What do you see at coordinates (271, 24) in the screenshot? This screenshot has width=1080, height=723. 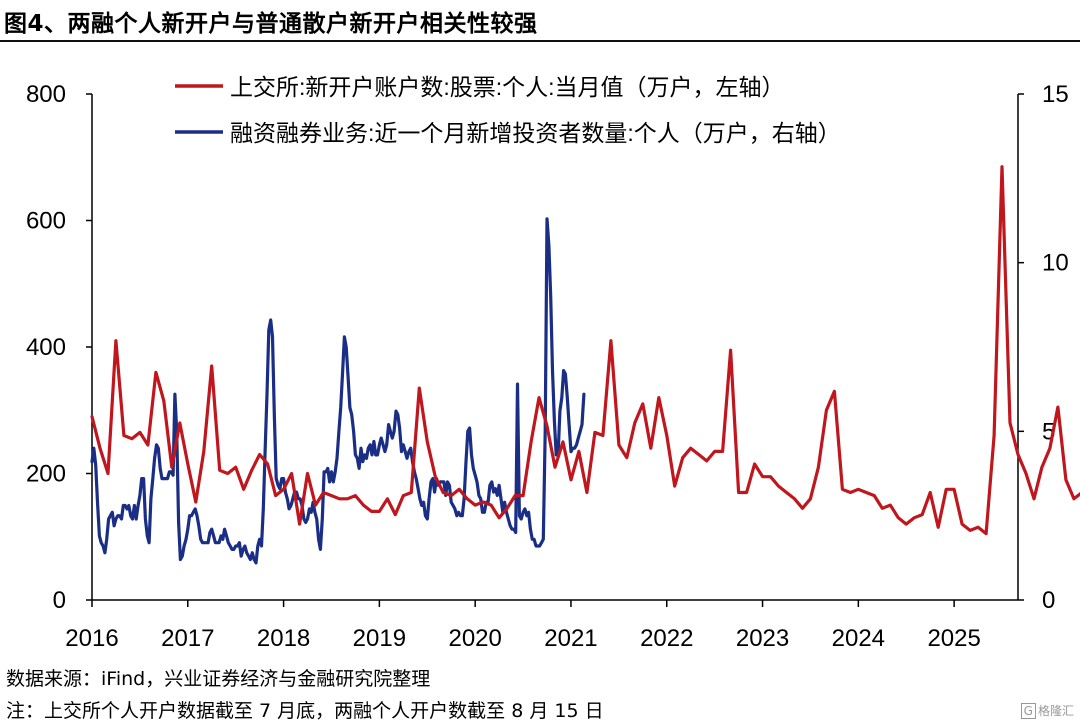 I see `figure-title: 图4、两融个人新开户与普通散户新开户相关性较强` at bounding box center [271, 24].